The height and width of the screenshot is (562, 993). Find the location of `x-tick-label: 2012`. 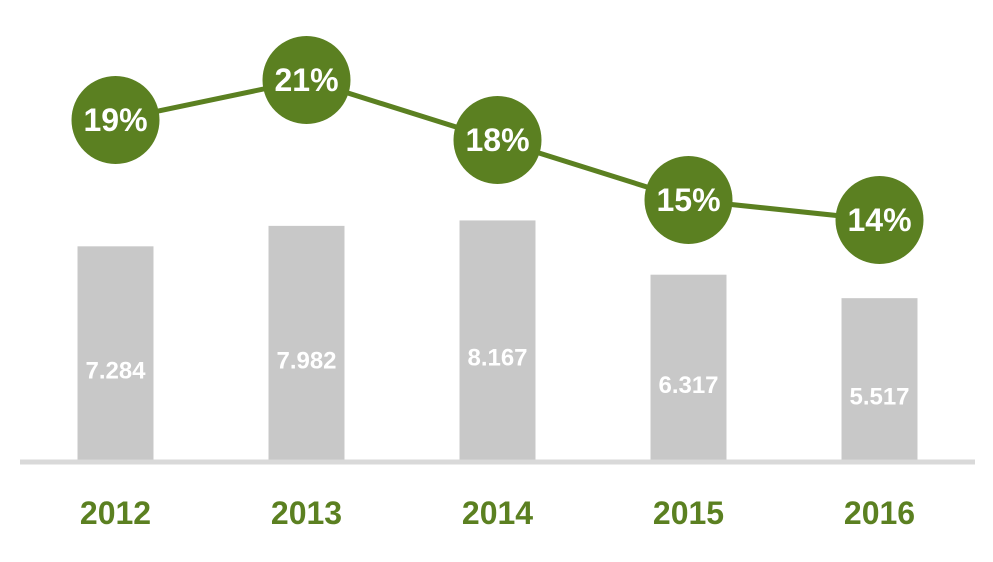

x-tick-label: 2012 is located at coordinates (115, 513).